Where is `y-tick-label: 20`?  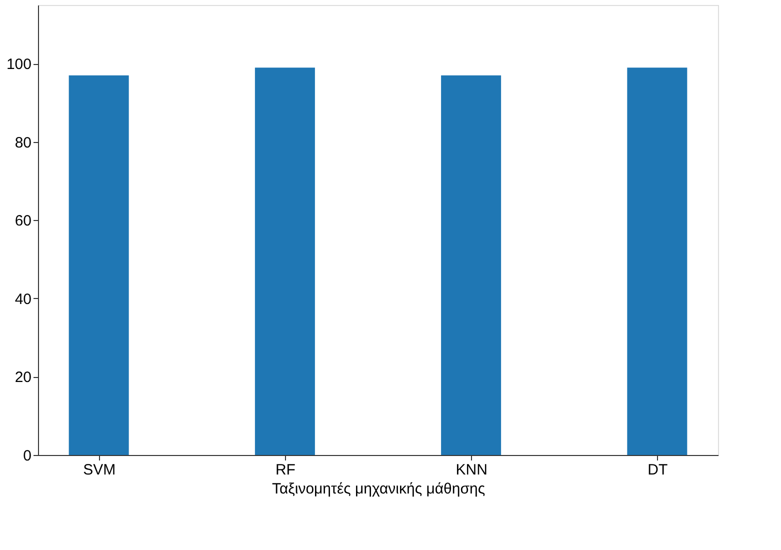
y-tick-label: 20 is located at coordinates (23, 377).